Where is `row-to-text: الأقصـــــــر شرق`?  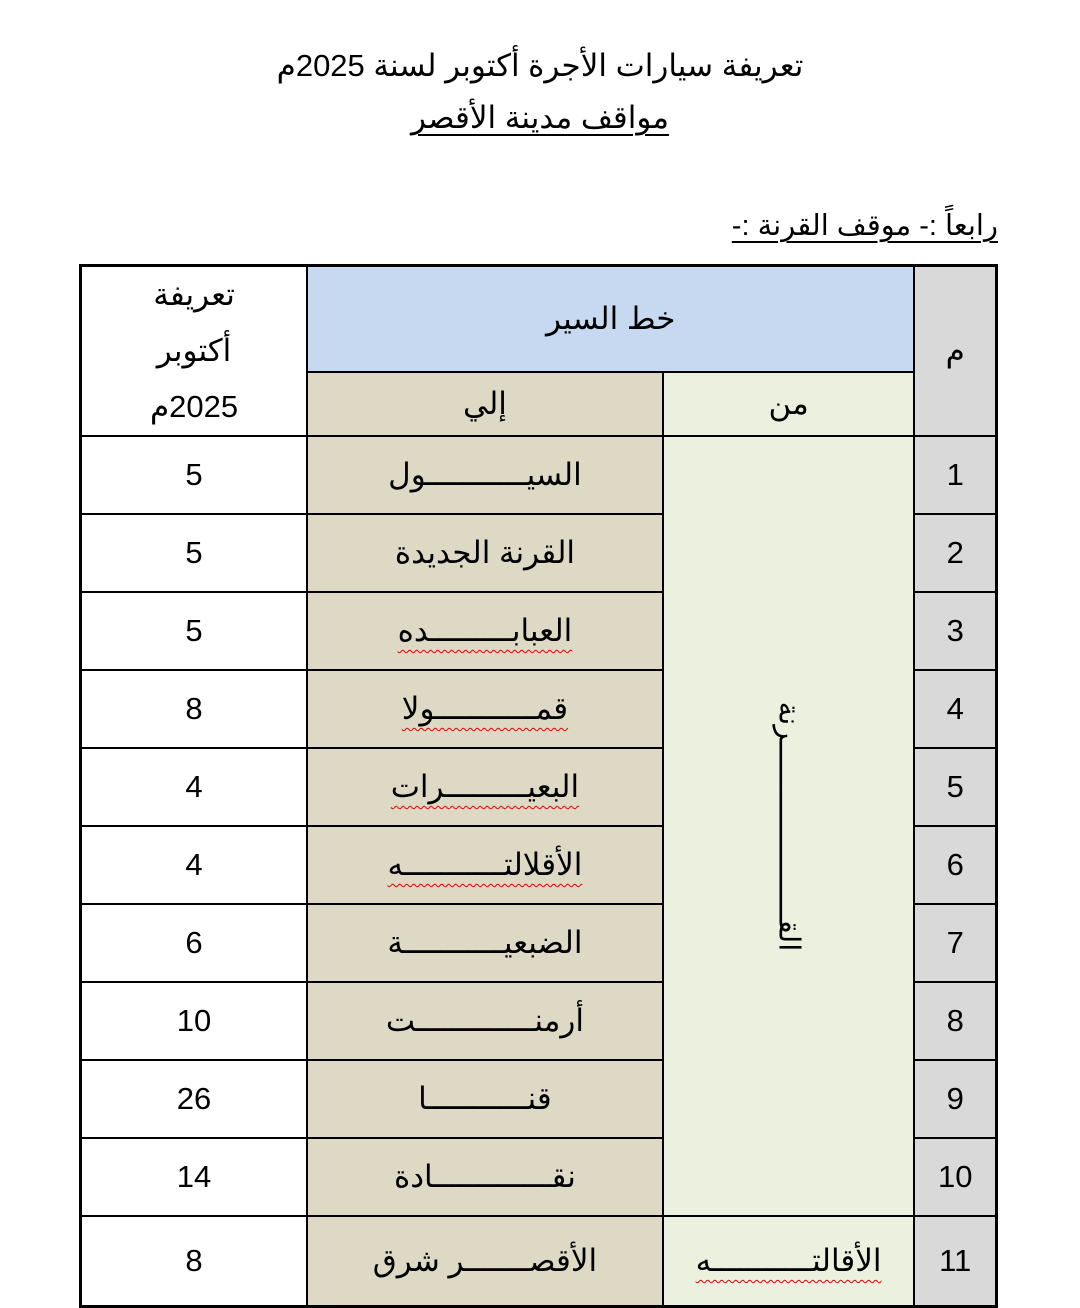
row-to-text: الأقصـــــــر شرق is located at coordinates (485, 1260).